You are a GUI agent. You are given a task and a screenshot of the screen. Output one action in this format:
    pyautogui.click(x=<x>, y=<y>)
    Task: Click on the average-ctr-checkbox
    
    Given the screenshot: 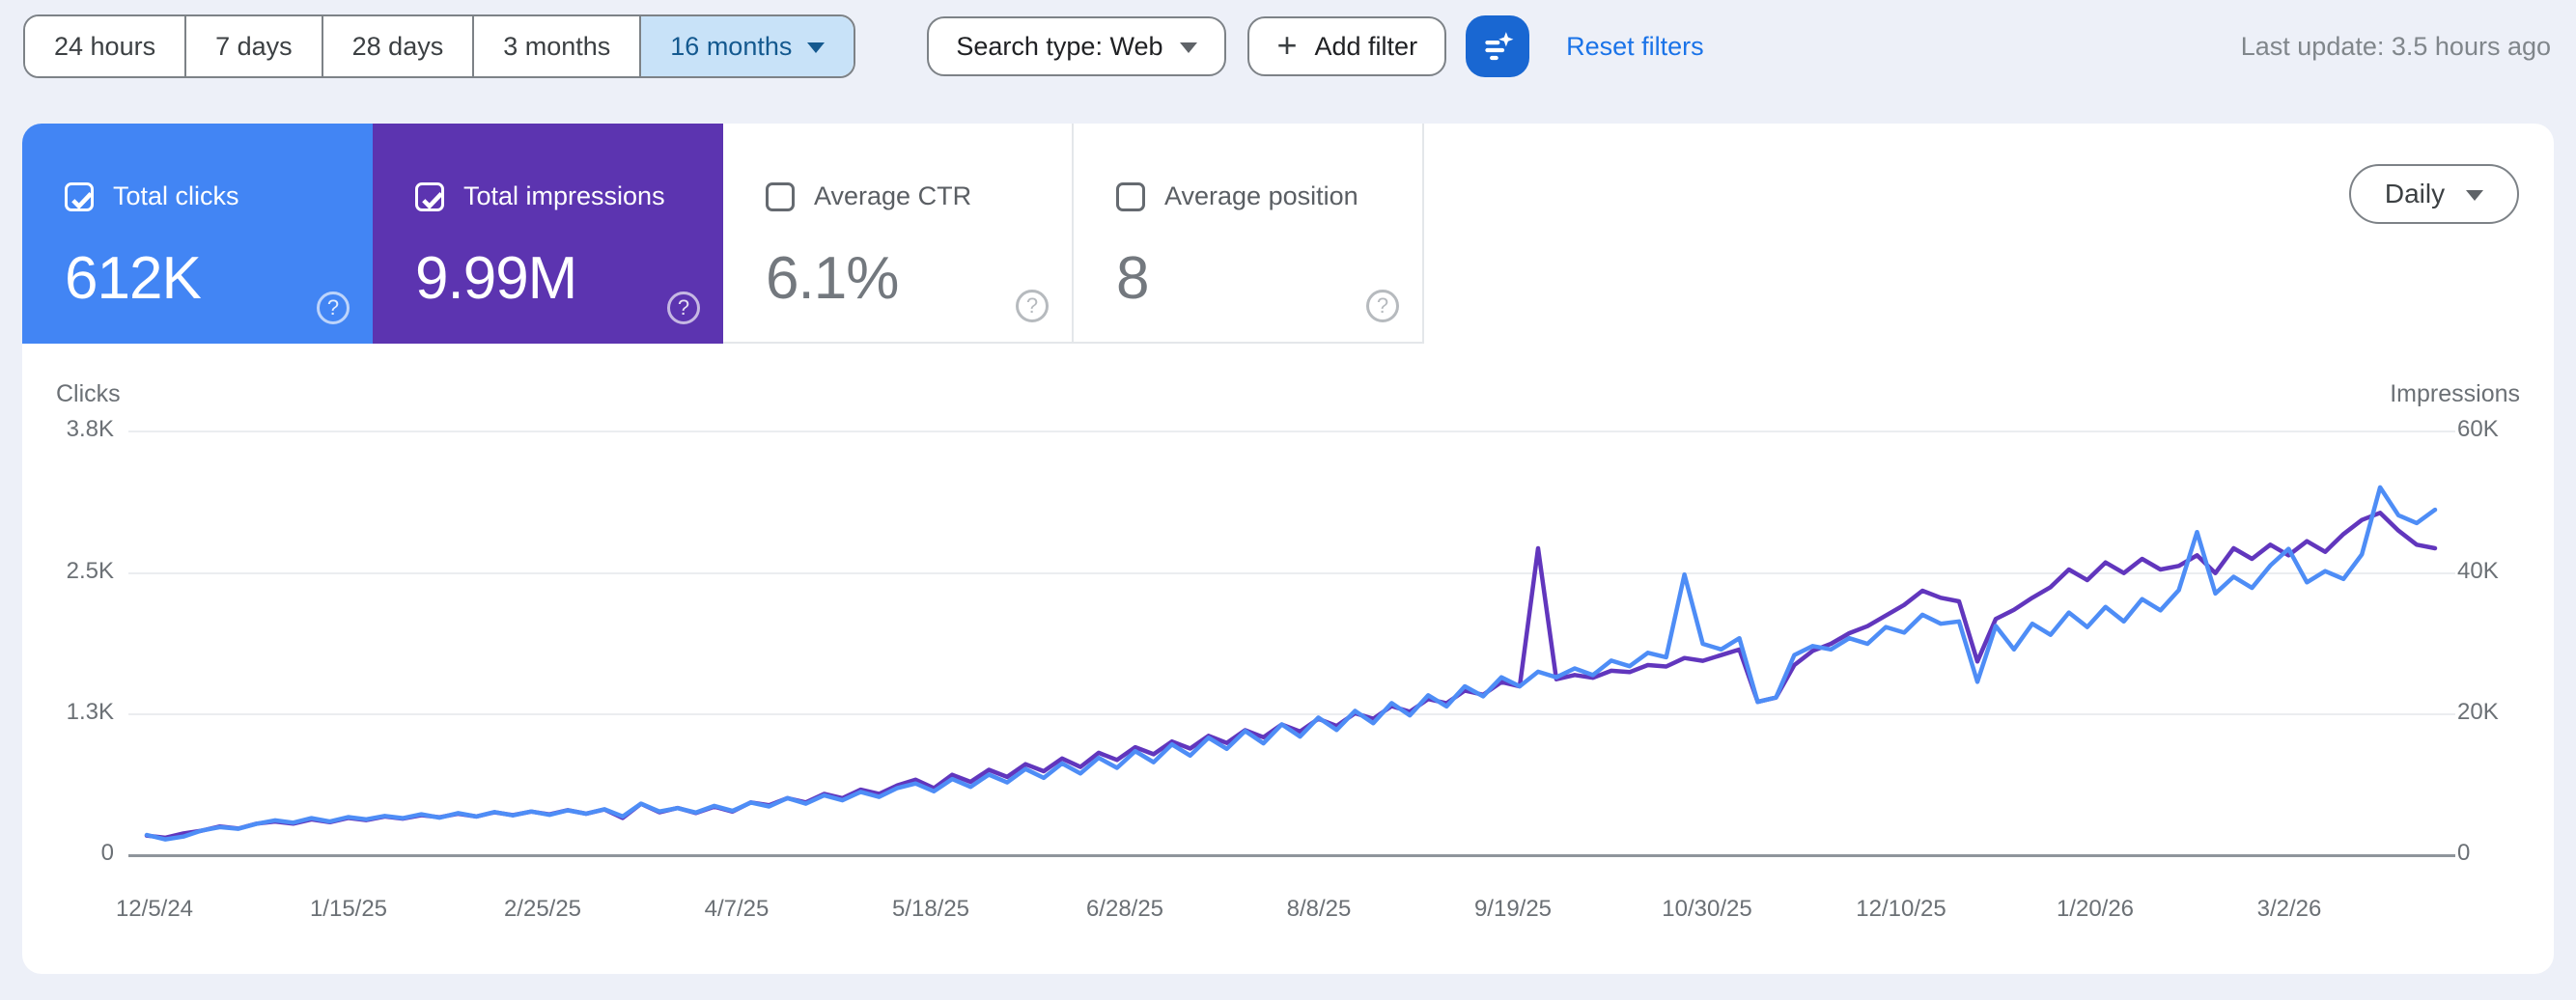 What is the action you would take?
    pyautogui.click(x=781, y=196)
    